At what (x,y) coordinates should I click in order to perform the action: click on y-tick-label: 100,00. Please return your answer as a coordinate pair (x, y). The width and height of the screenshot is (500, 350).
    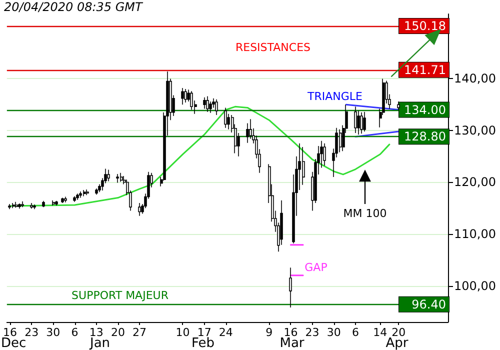
    Looking at the image, I should click on (475, 285).